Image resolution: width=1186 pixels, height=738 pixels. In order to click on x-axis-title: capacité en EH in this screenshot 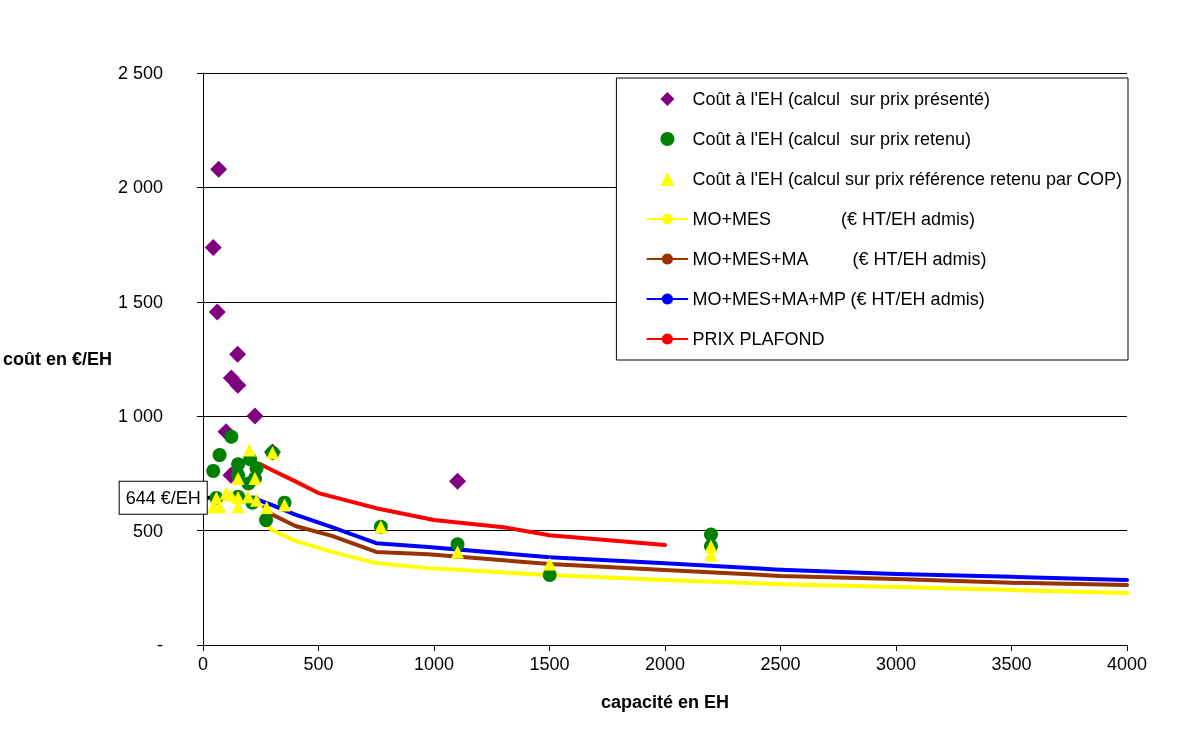, I will do `click(665, 702)`.